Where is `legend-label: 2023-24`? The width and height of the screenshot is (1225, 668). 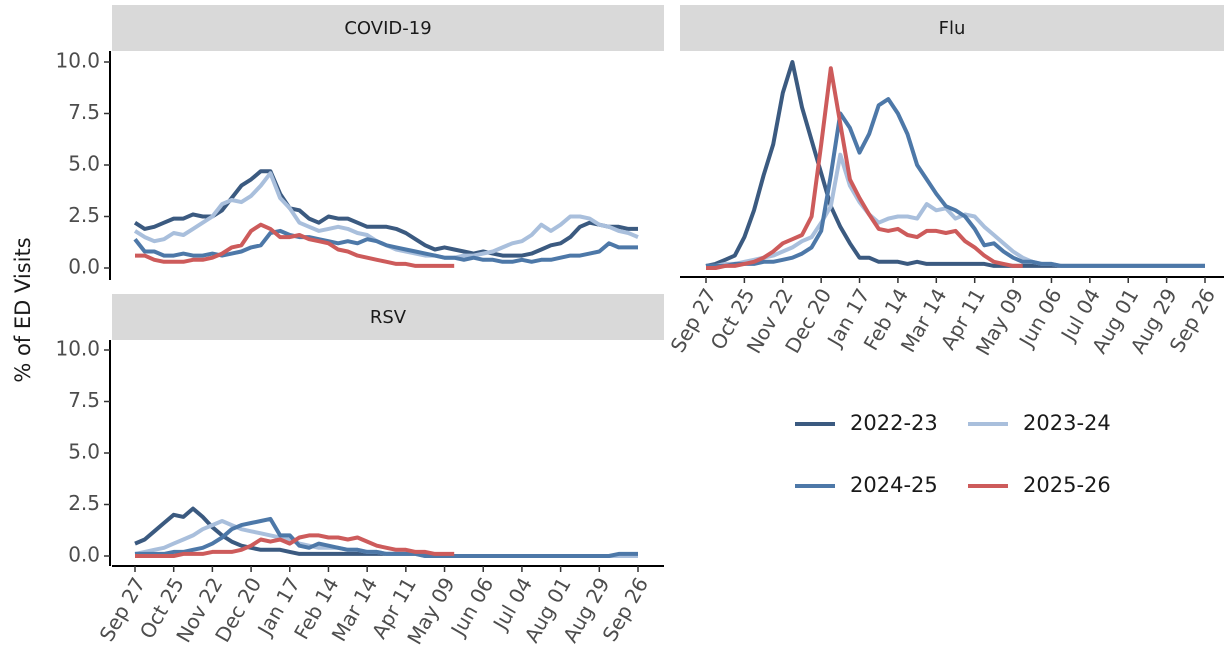 legend-label: 2023-24 is located at coordinates (1067, 423).